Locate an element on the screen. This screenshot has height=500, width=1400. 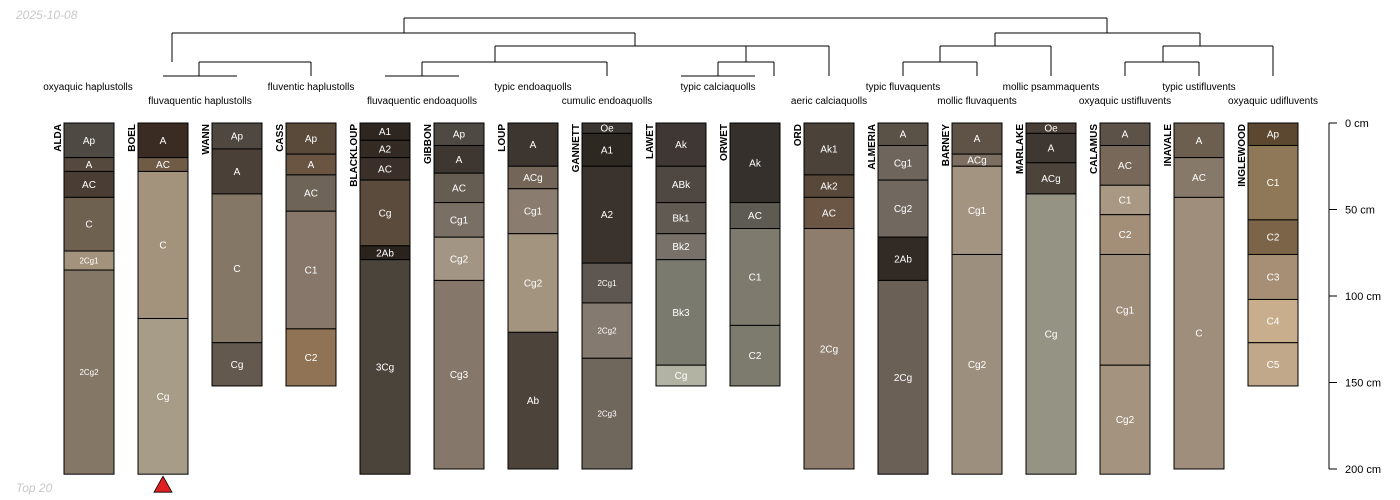
profile-name: GIBBON is located at coordinates (428, 144).